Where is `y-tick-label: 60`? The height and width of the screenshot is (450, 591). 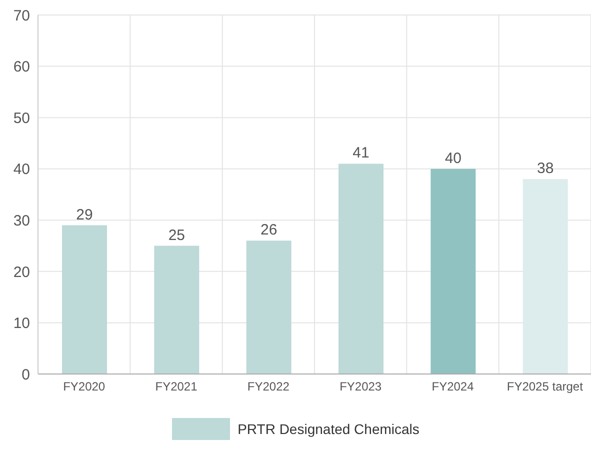 y-tick-label: 60 is located at coordinates (21, 67).